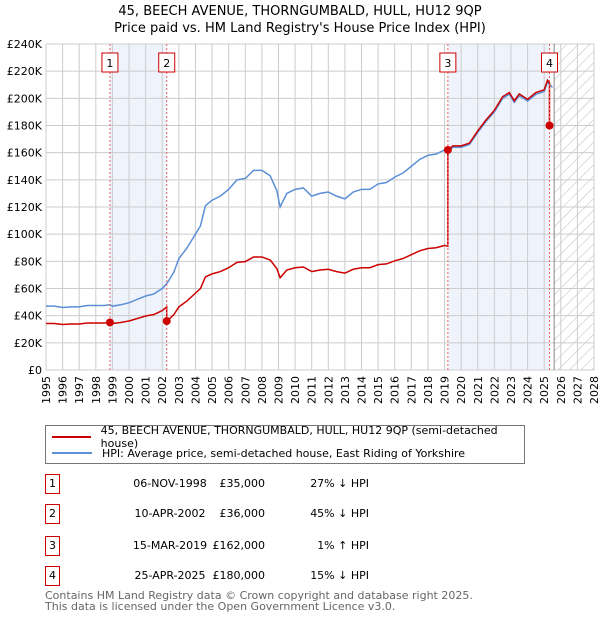 The width and height of the screenshot is (600, 620). What do you see at coordinates (52, 514) in the screenshot?
I see `sale-number-badge: 2` at bounding box center [52, 514].